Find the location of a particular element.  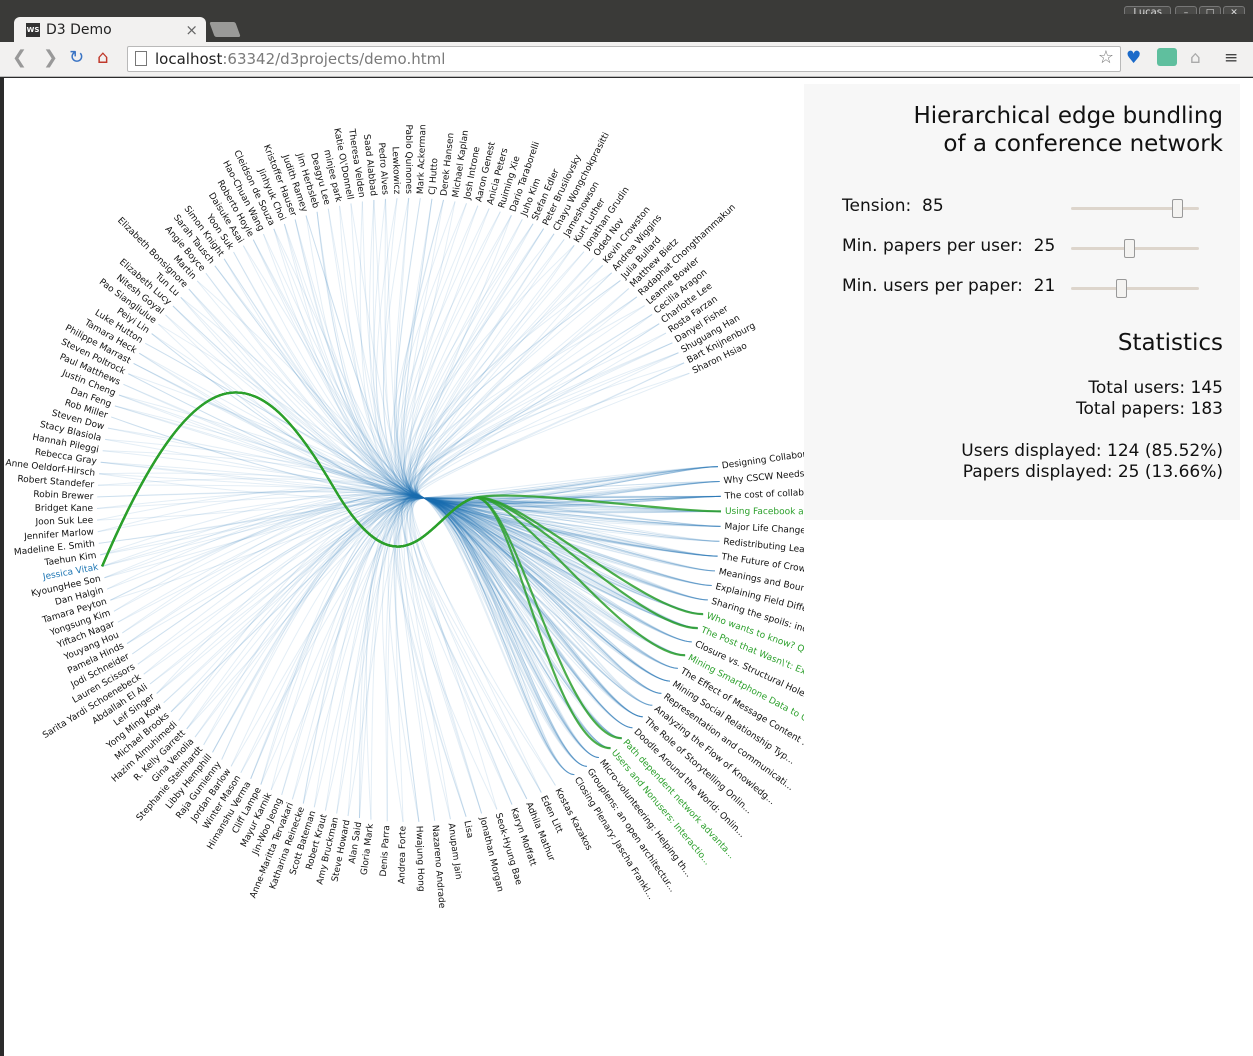

min-users-slider-thumb is located at coordinates (1121, 288).